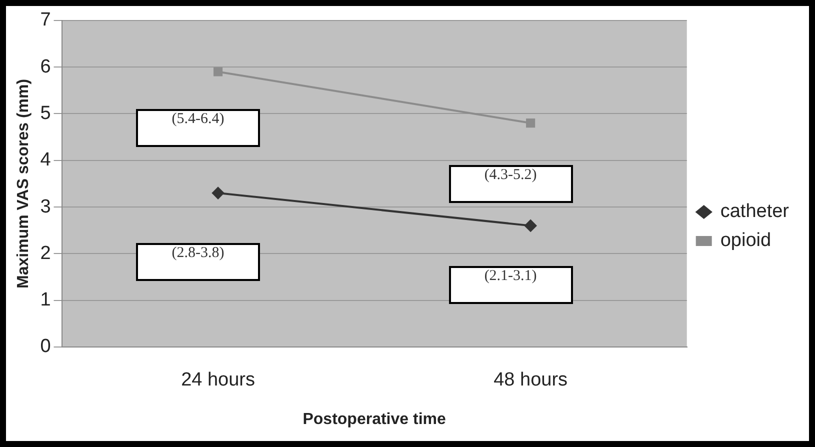 The image size is (815, 447). What do you see at coordinates (218, 380) in the screenshot?
I see `x-tick-label: 24 hours` at bounding box center [218, 380].